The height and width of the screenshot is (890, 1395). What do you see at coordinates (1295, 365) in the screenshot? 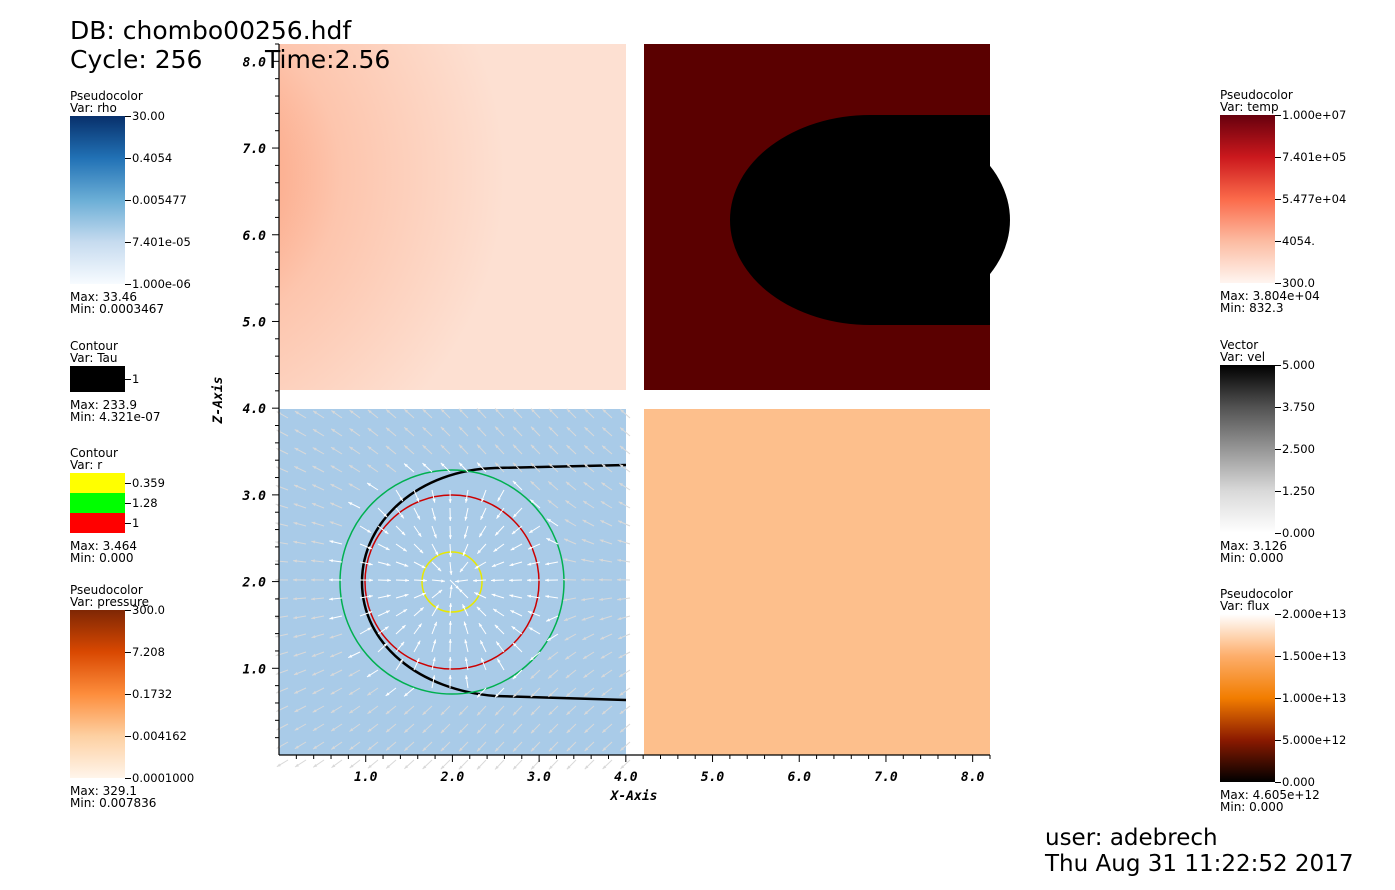
I see `colorbar-tick: 5.000` at bounding box center [1295, 365].